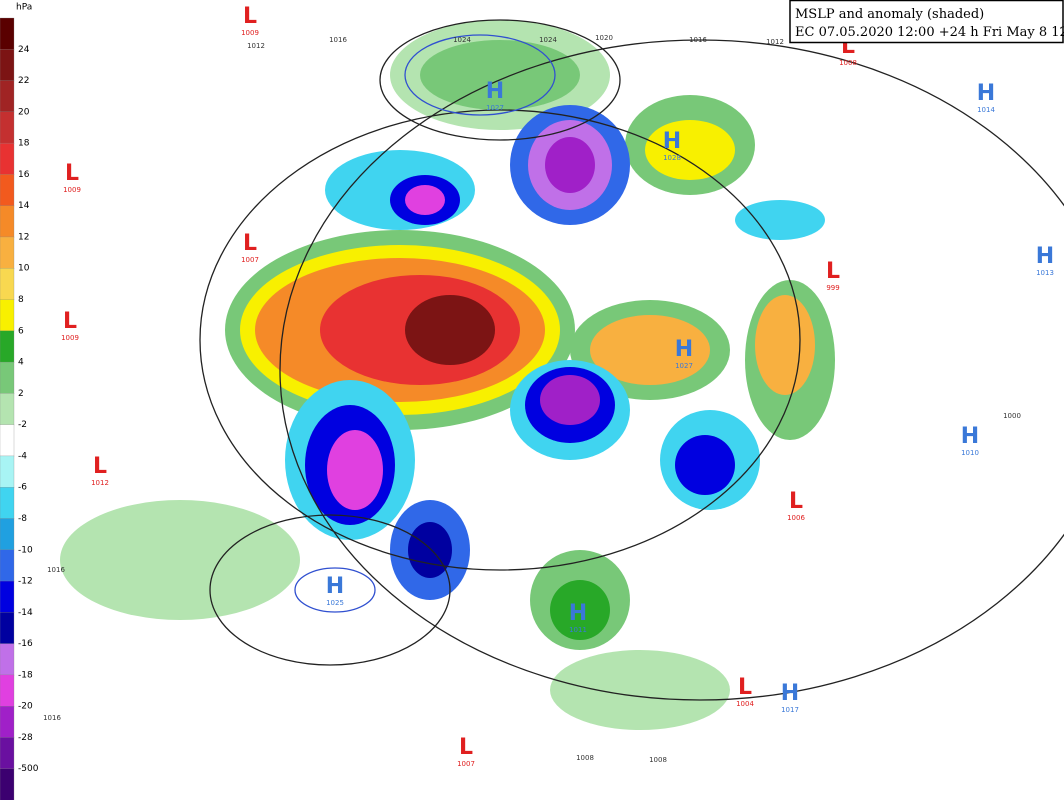  I want to click on center-pressure: 1013, so click(1045, 273).